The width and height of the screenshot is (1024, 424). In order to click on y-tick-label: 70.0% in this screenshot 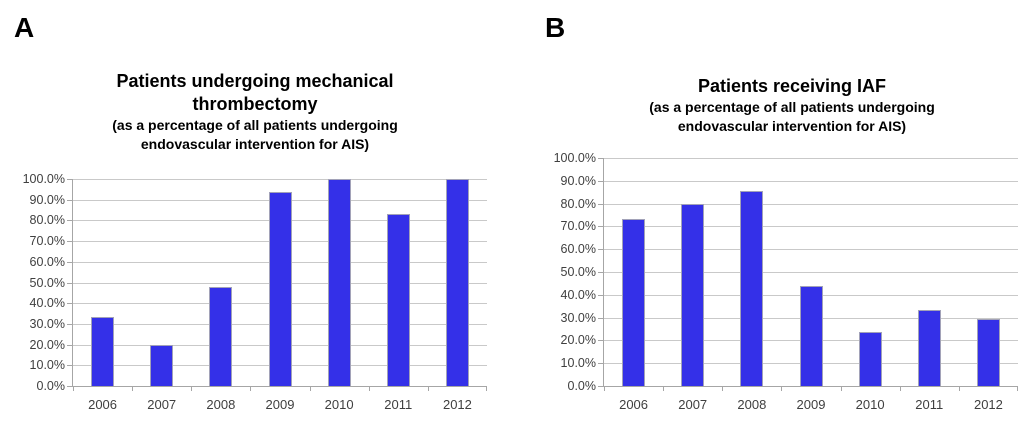, I will do `click(47, 241)`.